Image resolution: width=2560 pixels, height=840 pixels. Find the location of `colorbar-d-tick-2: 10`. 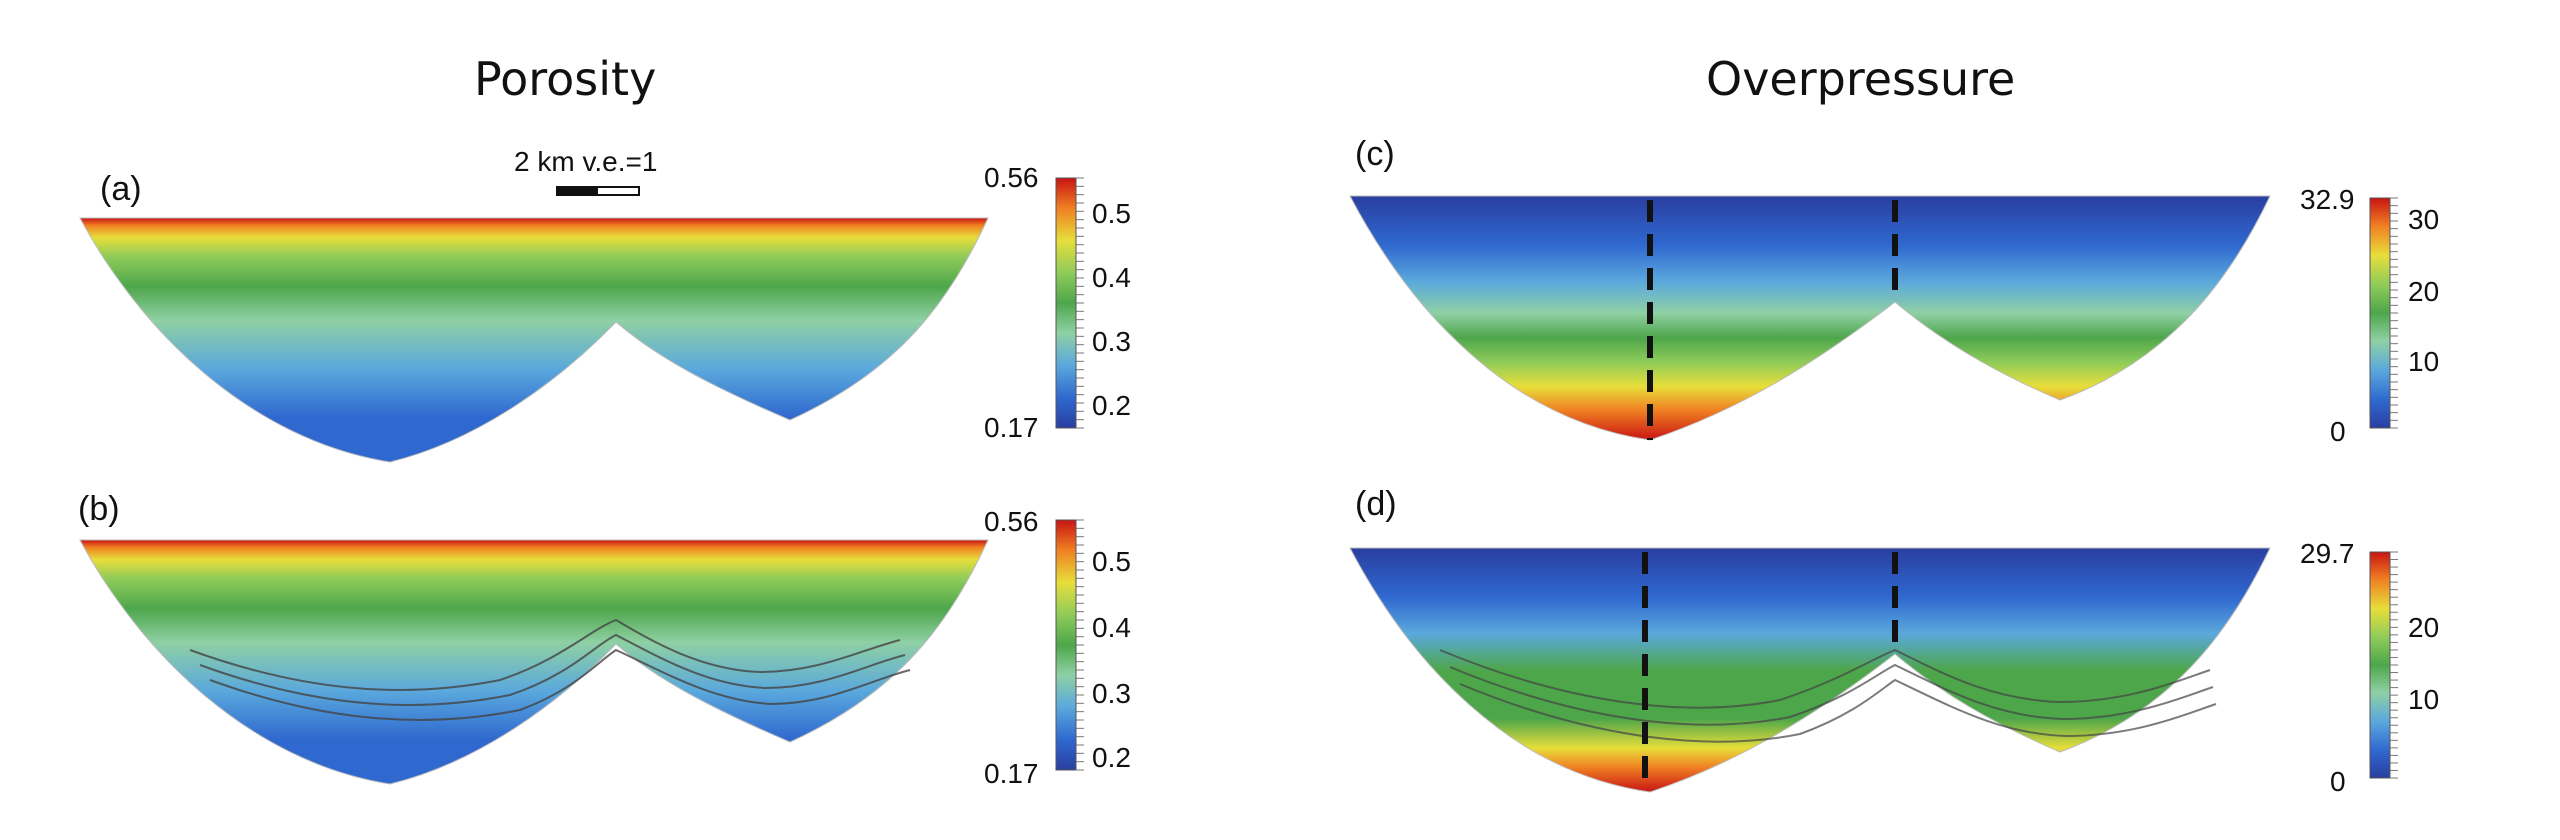

colorbar-d-tick-2: 10 is located at coordinates (2424, 699).